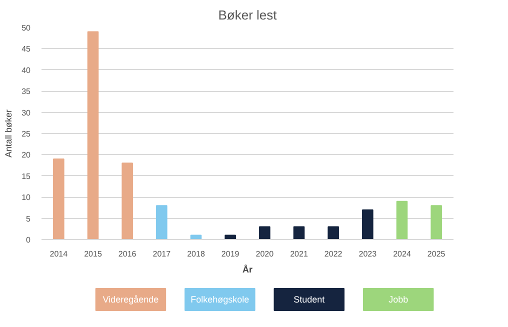 This screenshot has height=327, width=508. Describe the element at coordinates (29, 219) in the screenshot. I see `y-tick-label: 5` at that location.